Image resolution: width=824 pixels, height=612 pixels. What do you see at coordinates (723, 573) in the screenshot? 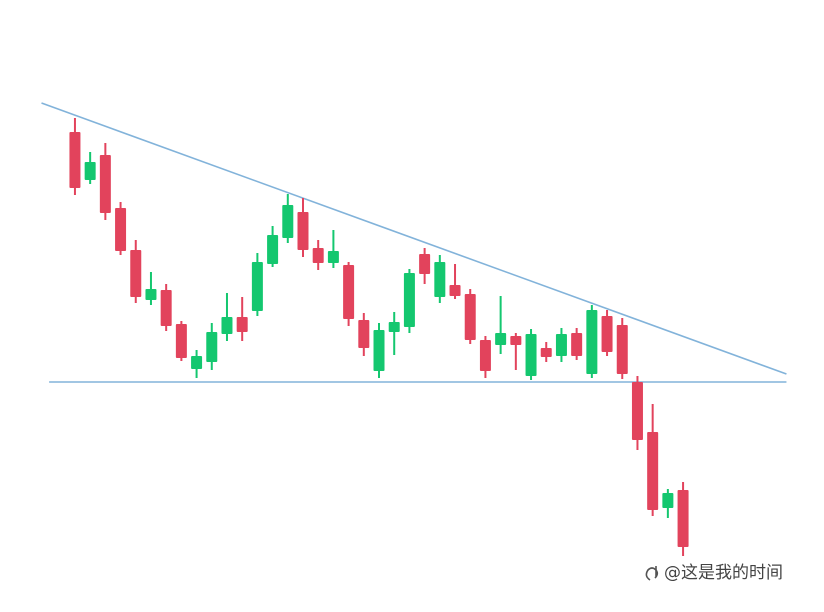
I see `watermark: @这是我的时间` at bounding box center [723, 573].